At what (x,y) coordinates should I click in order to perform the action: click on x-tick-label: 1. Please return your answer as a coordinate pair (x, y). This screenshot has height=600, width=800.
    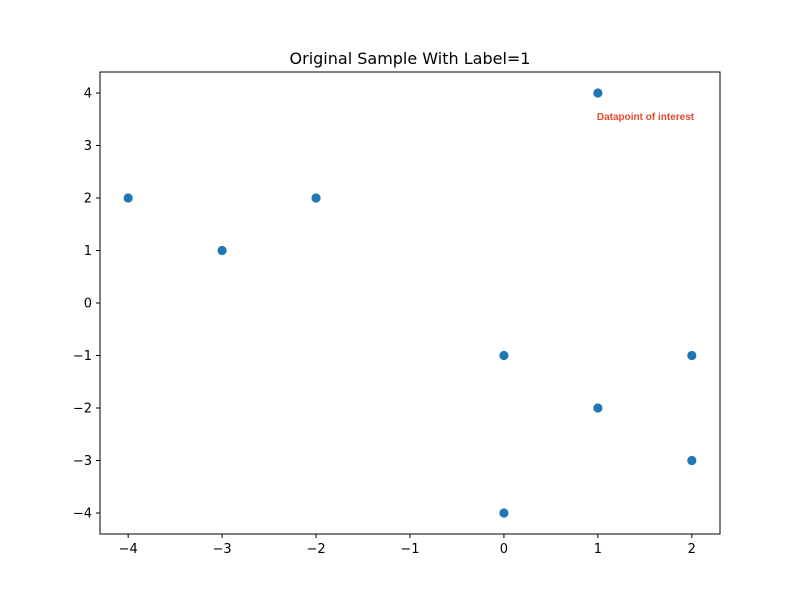
    Looking at the image, I should click on (598, 549).